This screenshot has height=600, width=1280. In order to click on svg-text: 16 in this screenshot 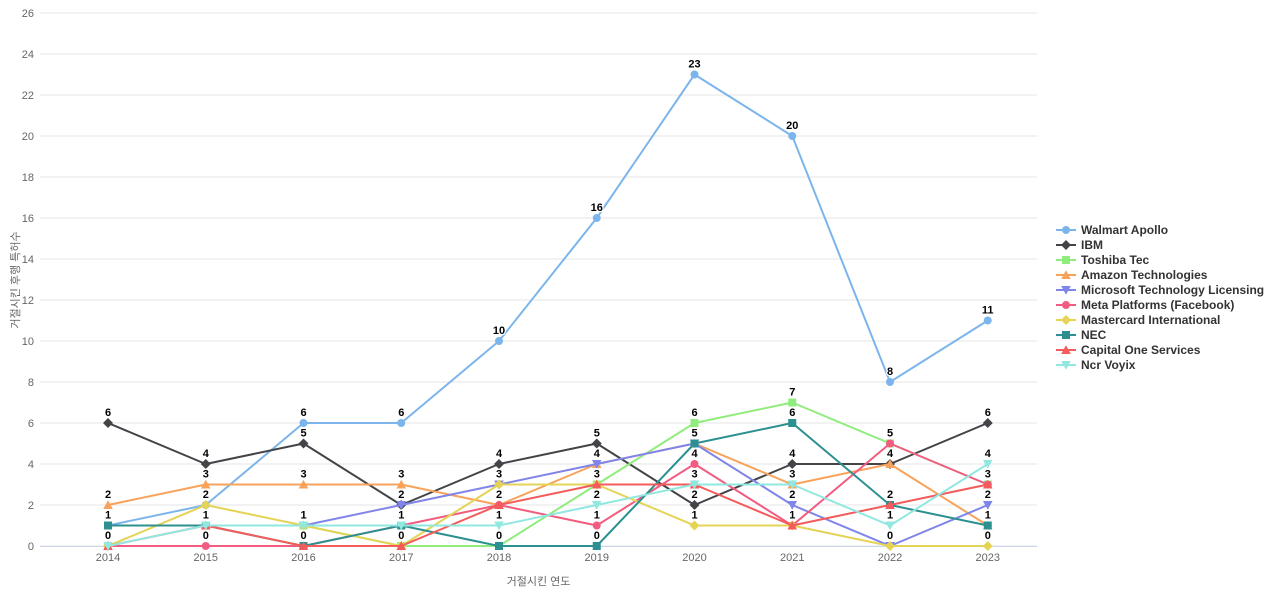, I will do `click(28, 219)`.